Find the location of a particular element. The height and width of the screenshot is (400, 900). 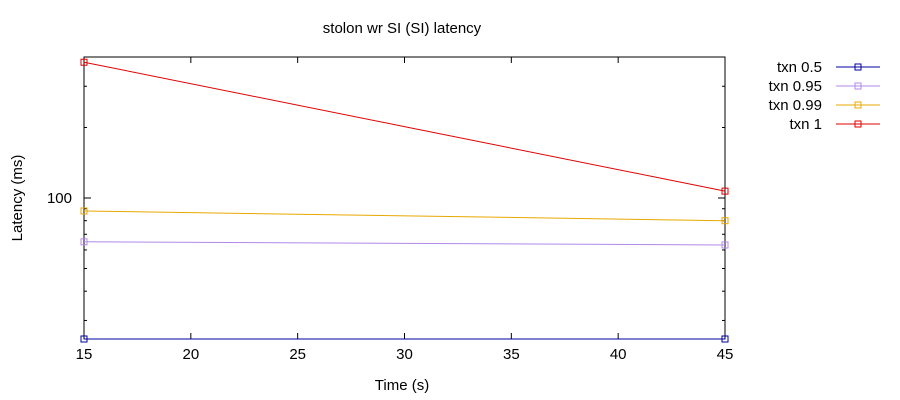

x-tick-label: 45 is located at coordinates (725, 354).